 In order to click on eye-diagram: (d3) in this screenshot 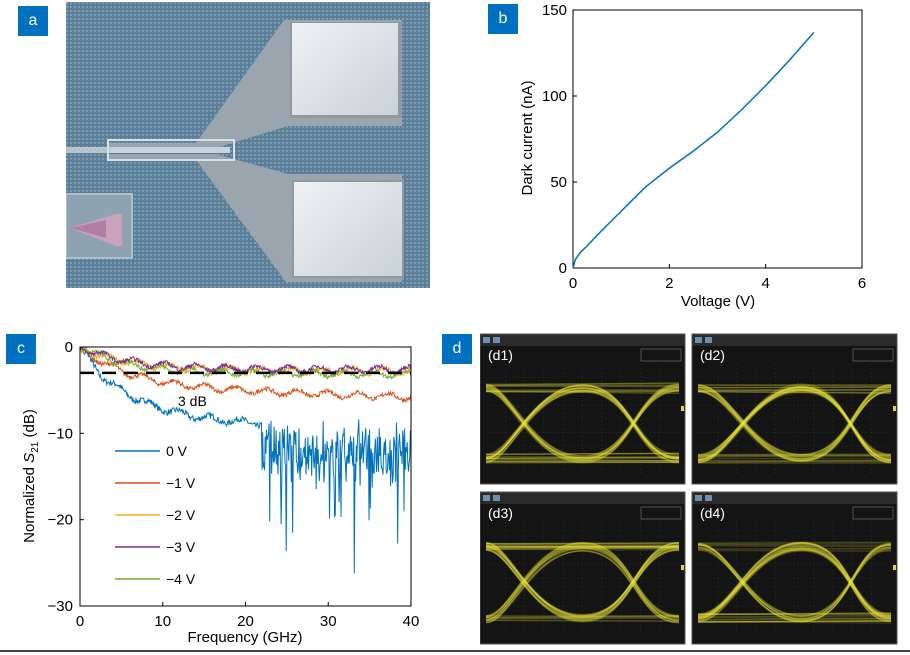, I will do `click(582, 568)`.